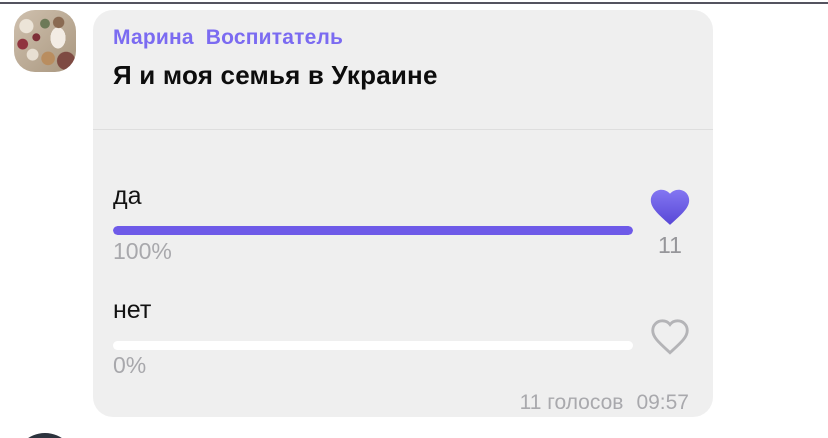 The height and width of the screenshot is (438, 828). Describe the element at coordinates (45, 435) in the screenshot. I see `next-message-avatar` at that location.